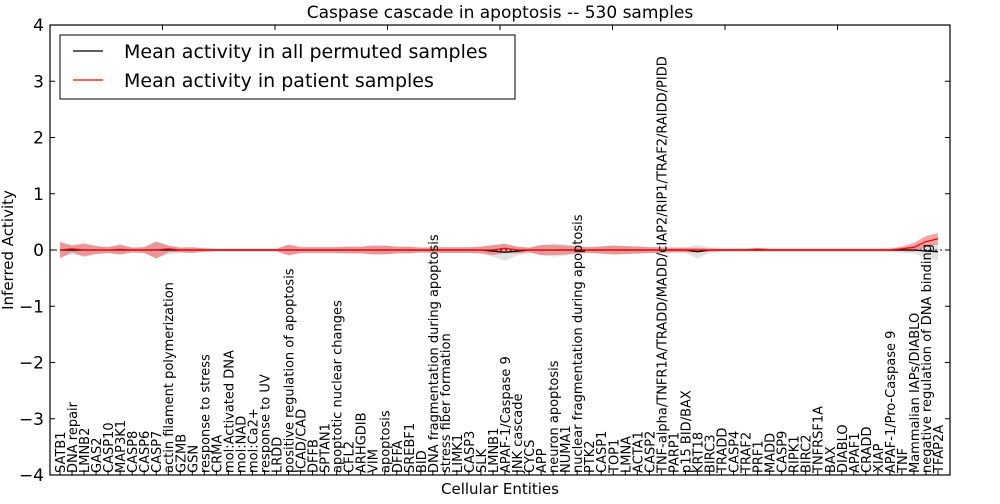 This screenshot has height=504, width=1000. Describe the element at coordinates (279, 81) in the screenshot. I see `legend-label-patient: Mean activity in patient samples` at that location.